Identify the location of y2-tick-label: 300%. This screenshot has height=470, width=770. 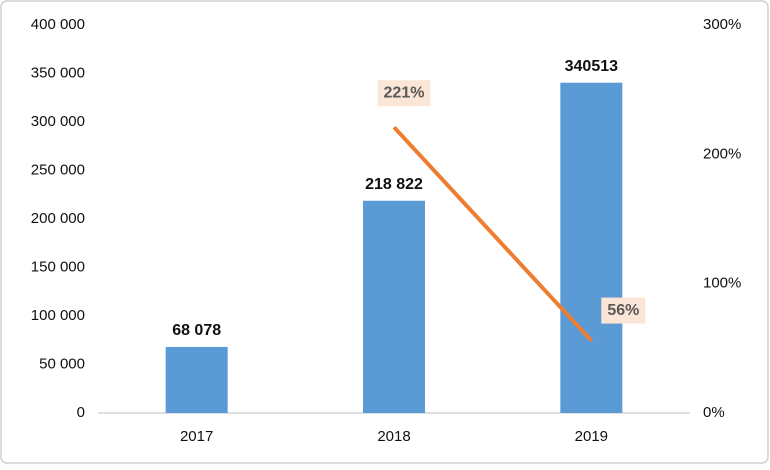
(722, 24).